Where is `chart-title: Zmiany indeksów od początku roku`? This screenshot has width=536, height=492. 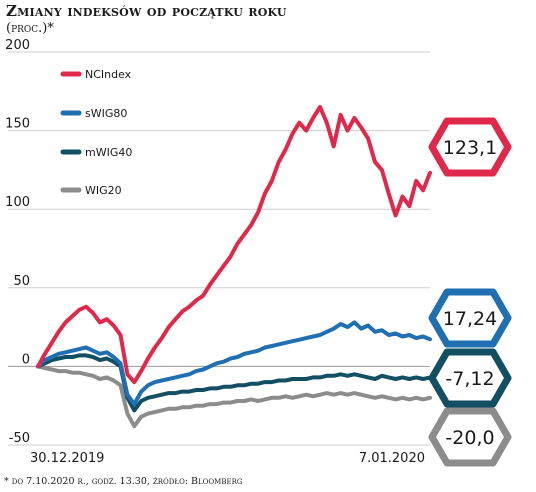
chart-title: Zmiany indeksów od początku roku is located at coordinates (146, 11).